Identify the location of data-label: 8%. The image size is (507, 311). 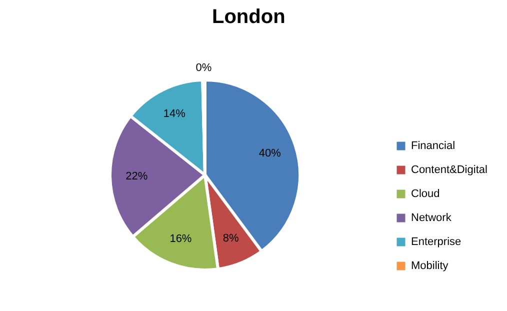
(231, 238).